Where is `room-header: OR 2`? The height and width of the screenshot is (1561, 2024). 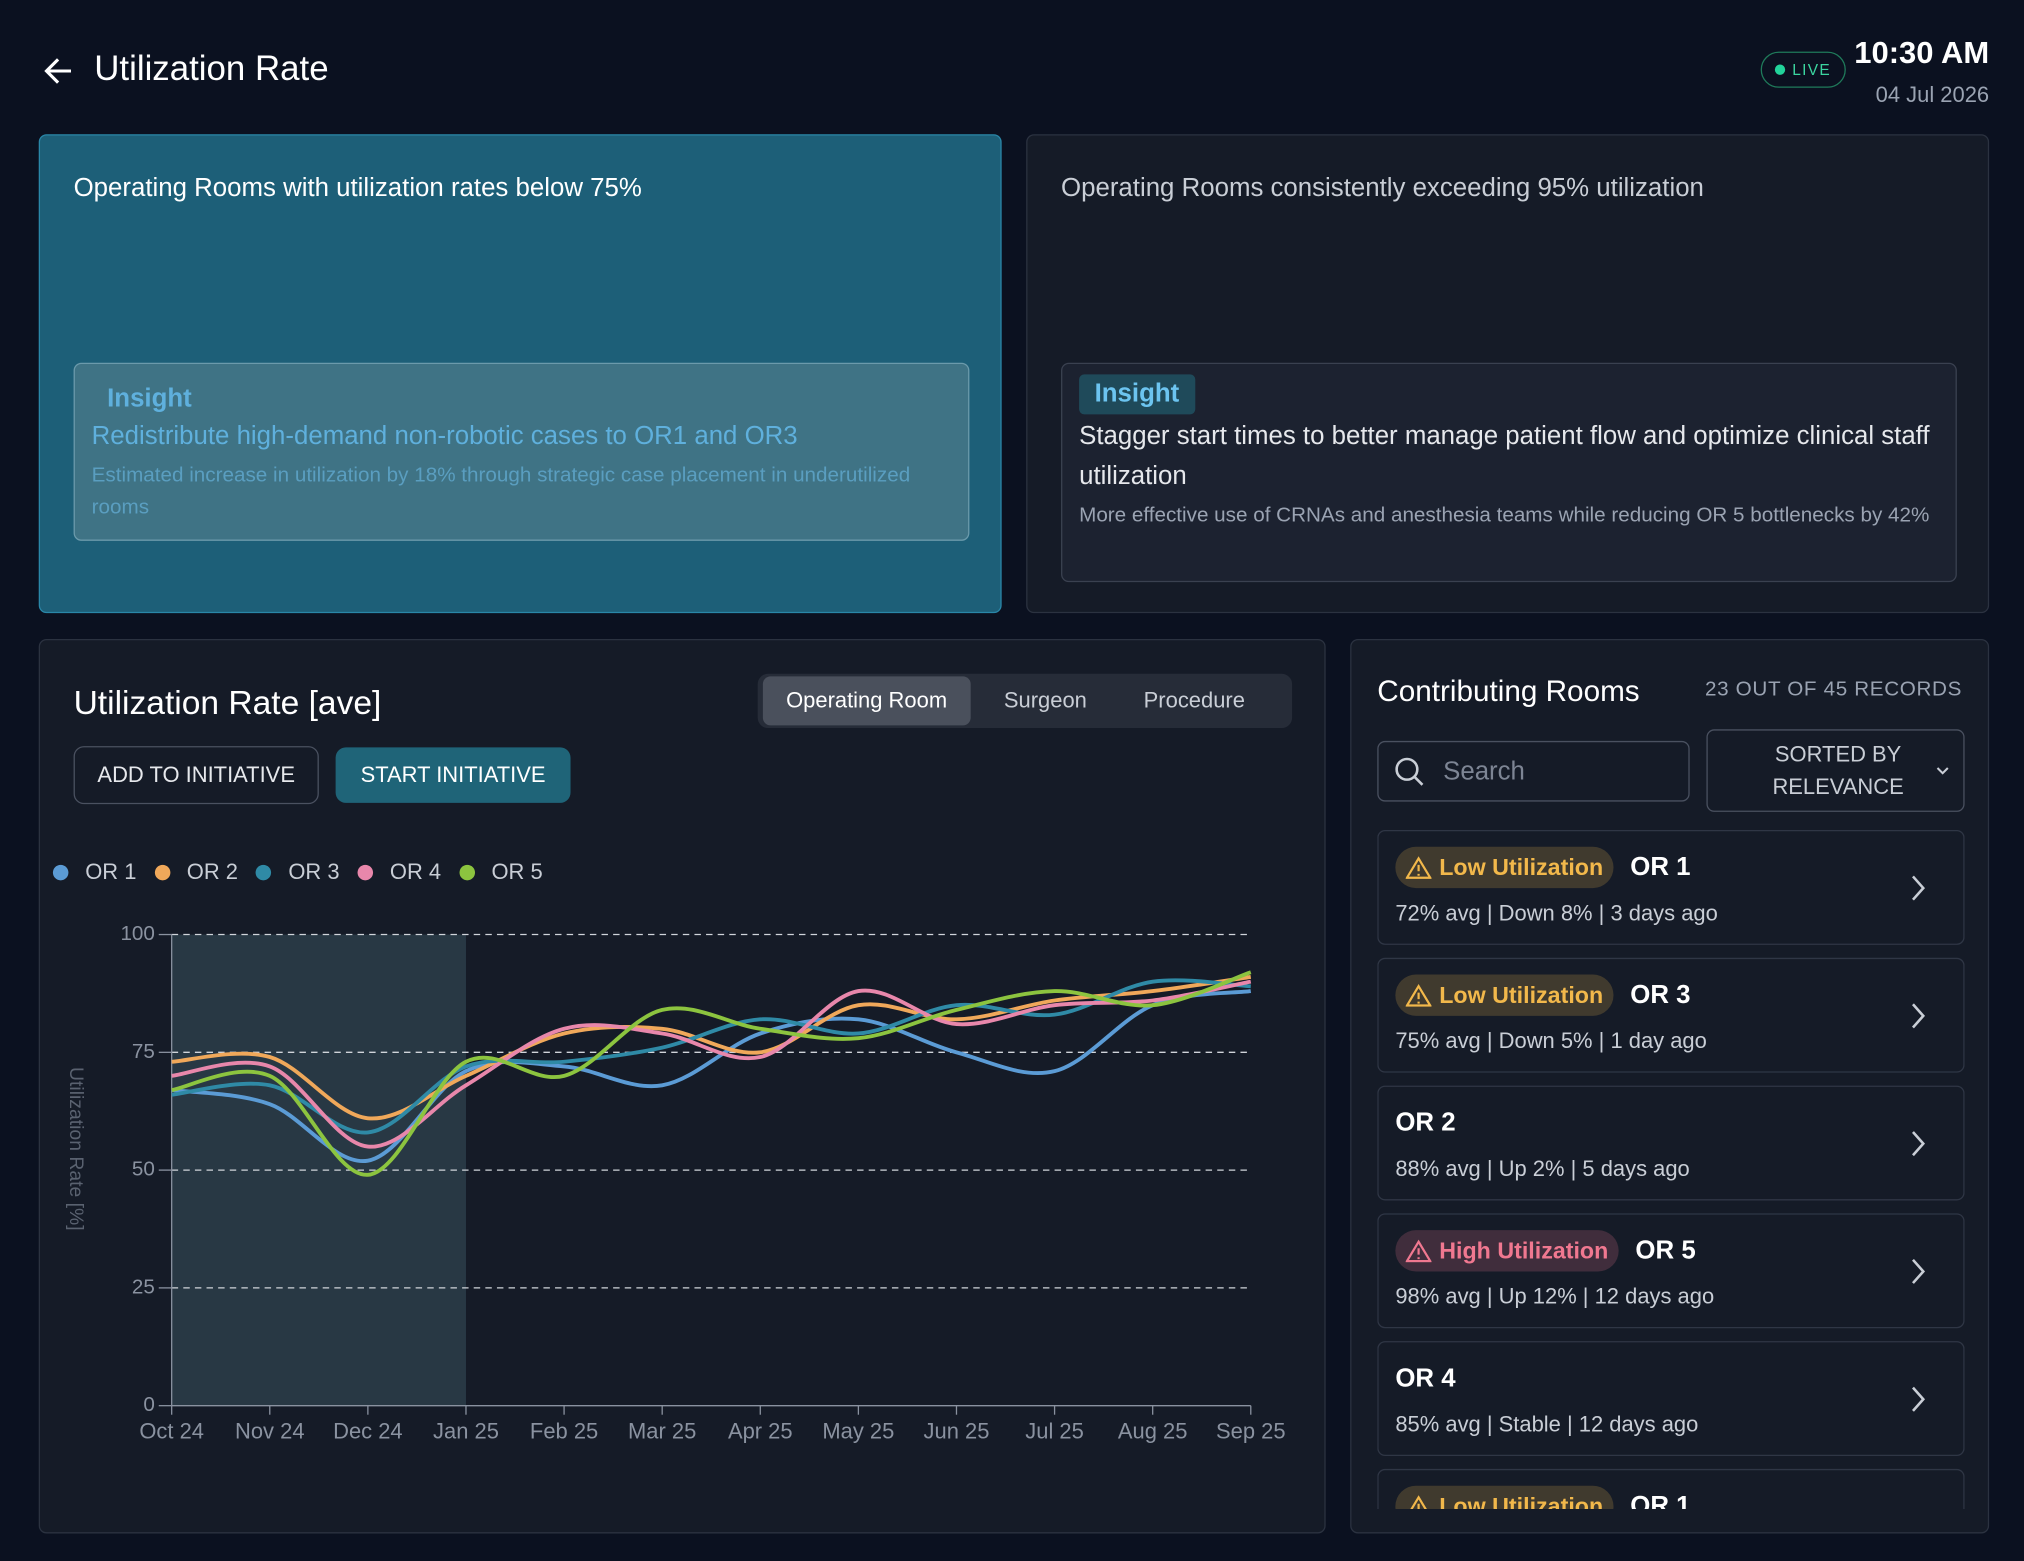
room-header: OR 2 is located at coordinates (1425, 1122).